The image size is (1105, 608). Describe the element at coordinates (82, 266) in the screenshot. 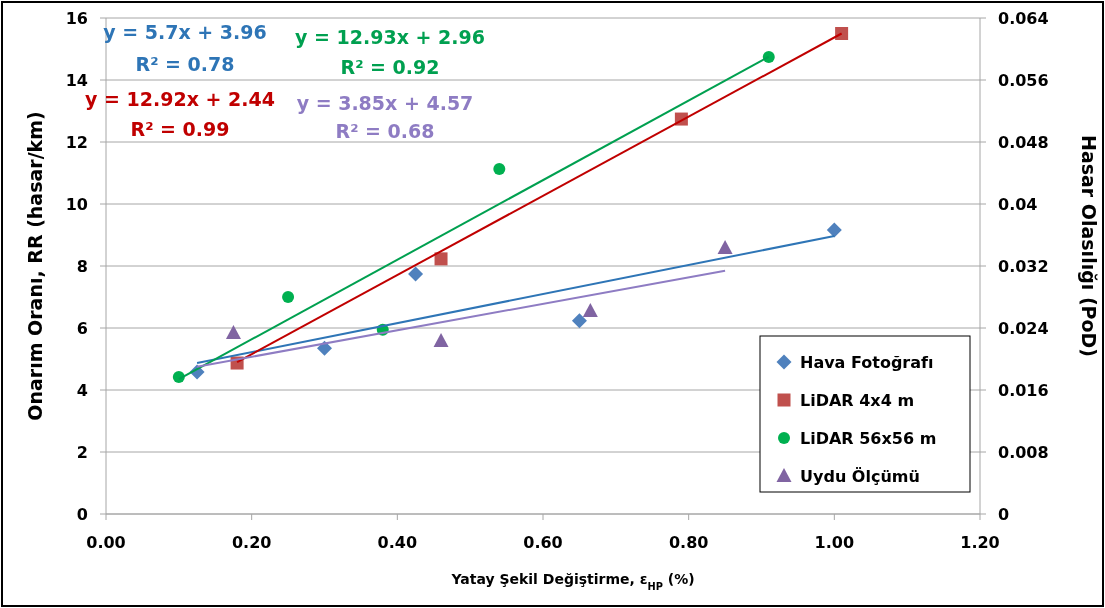

I see `y-tick-label: 8` at that location.